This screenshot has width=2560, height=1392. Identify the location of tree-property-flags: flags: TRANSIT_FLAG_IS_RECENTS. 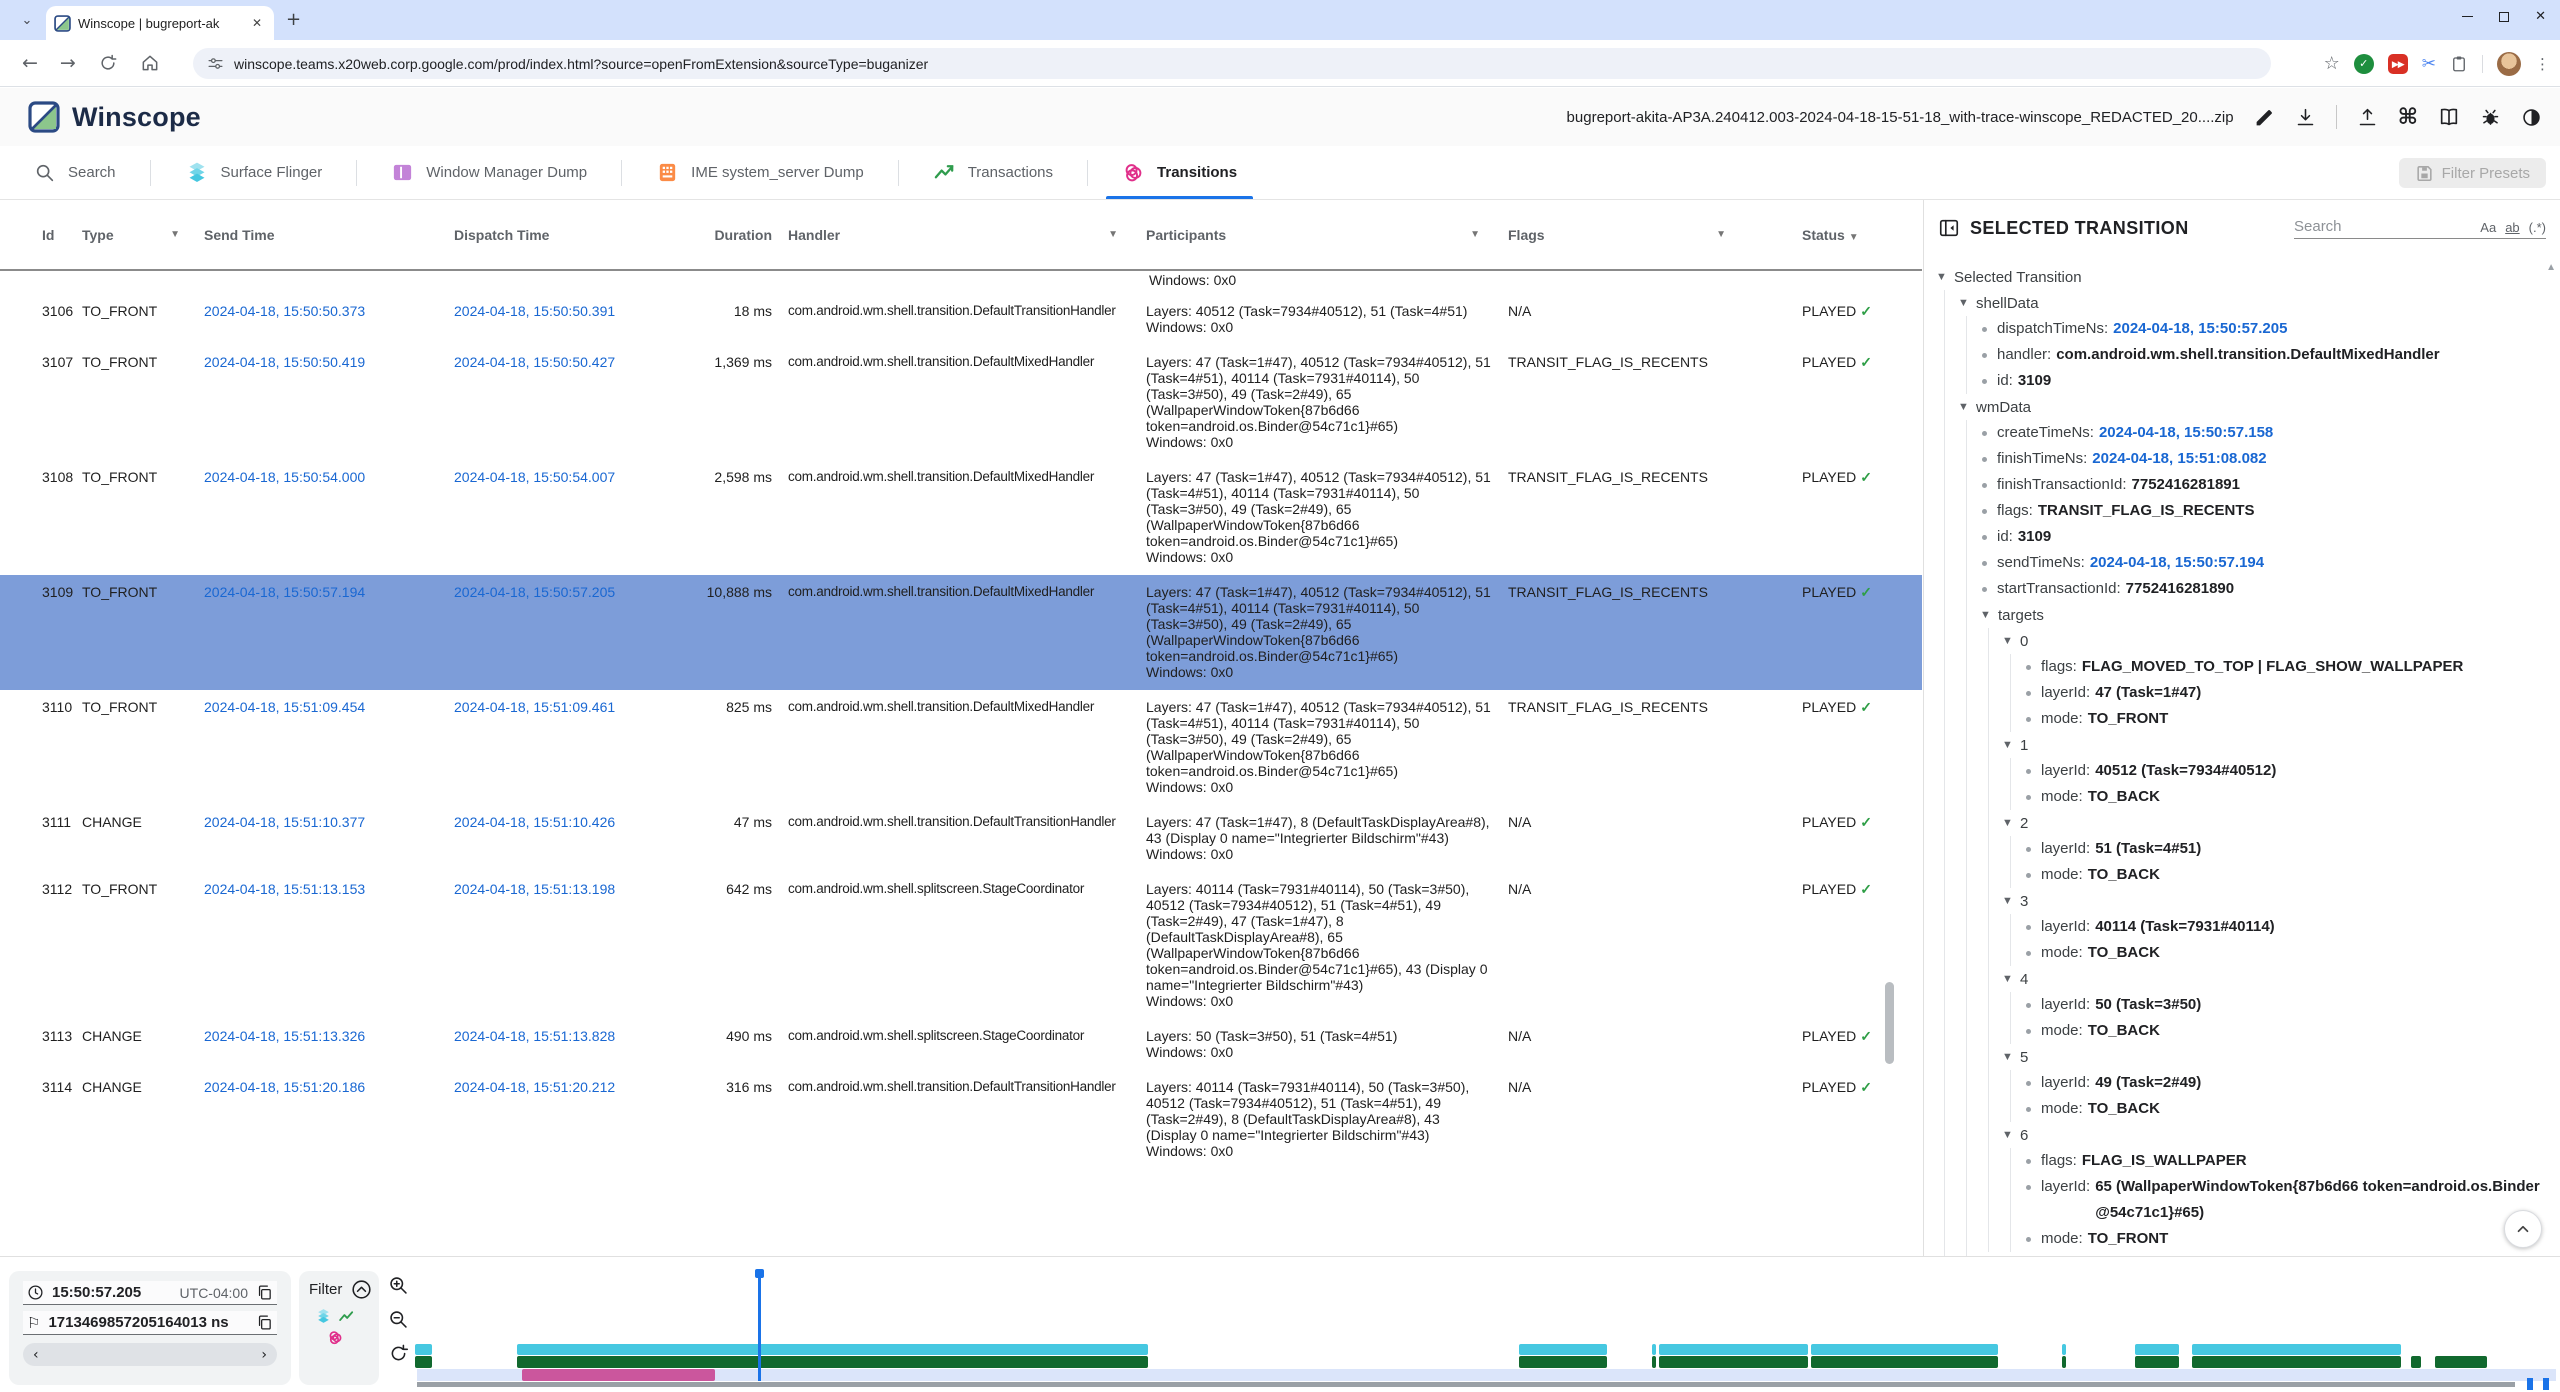
(2270, 511).